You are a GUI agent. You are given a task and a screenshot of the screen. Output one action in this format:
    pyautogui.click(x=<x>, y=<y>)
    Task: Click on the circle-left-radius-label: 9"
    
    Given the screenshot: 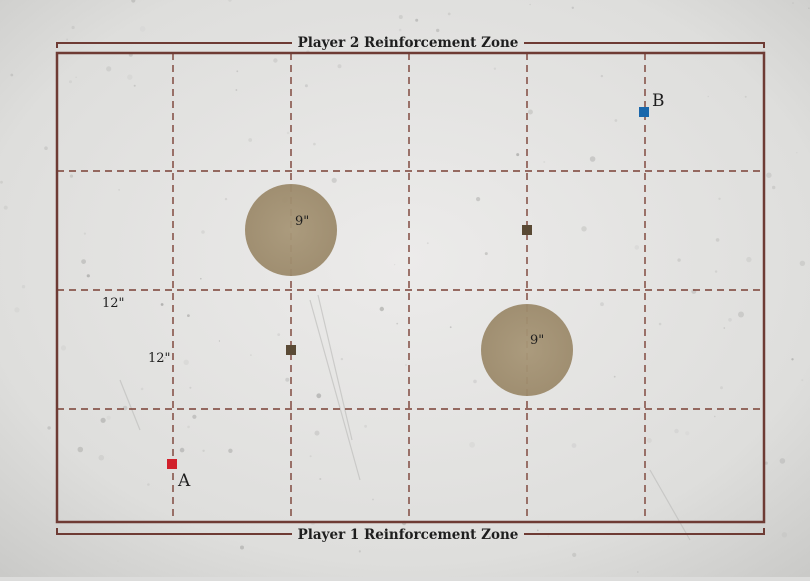 What is the action you would take?
    pyautogui.click(x=302, y=221)
    